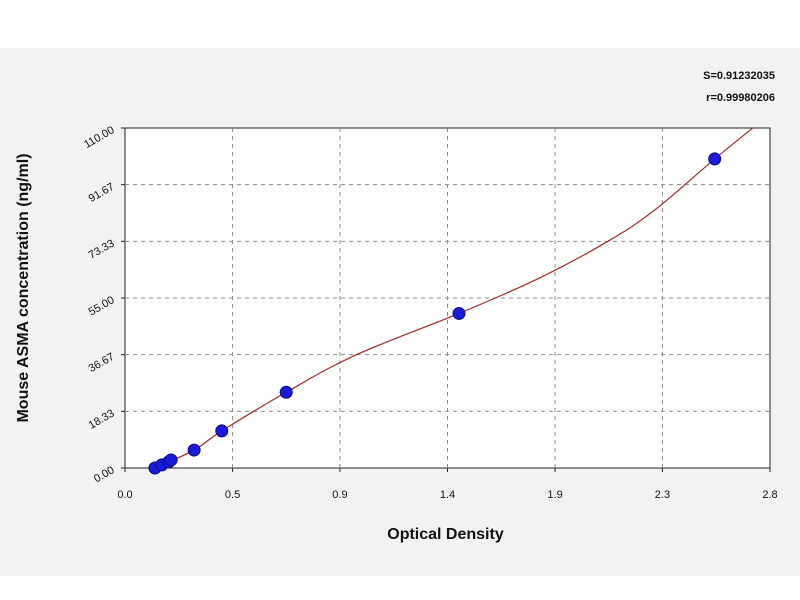 This screenshot has height=600, width=800. Describe the element at coordinates (739, 76) in the screenshot. I see `s-statistic: S=0.91232035` at that location.